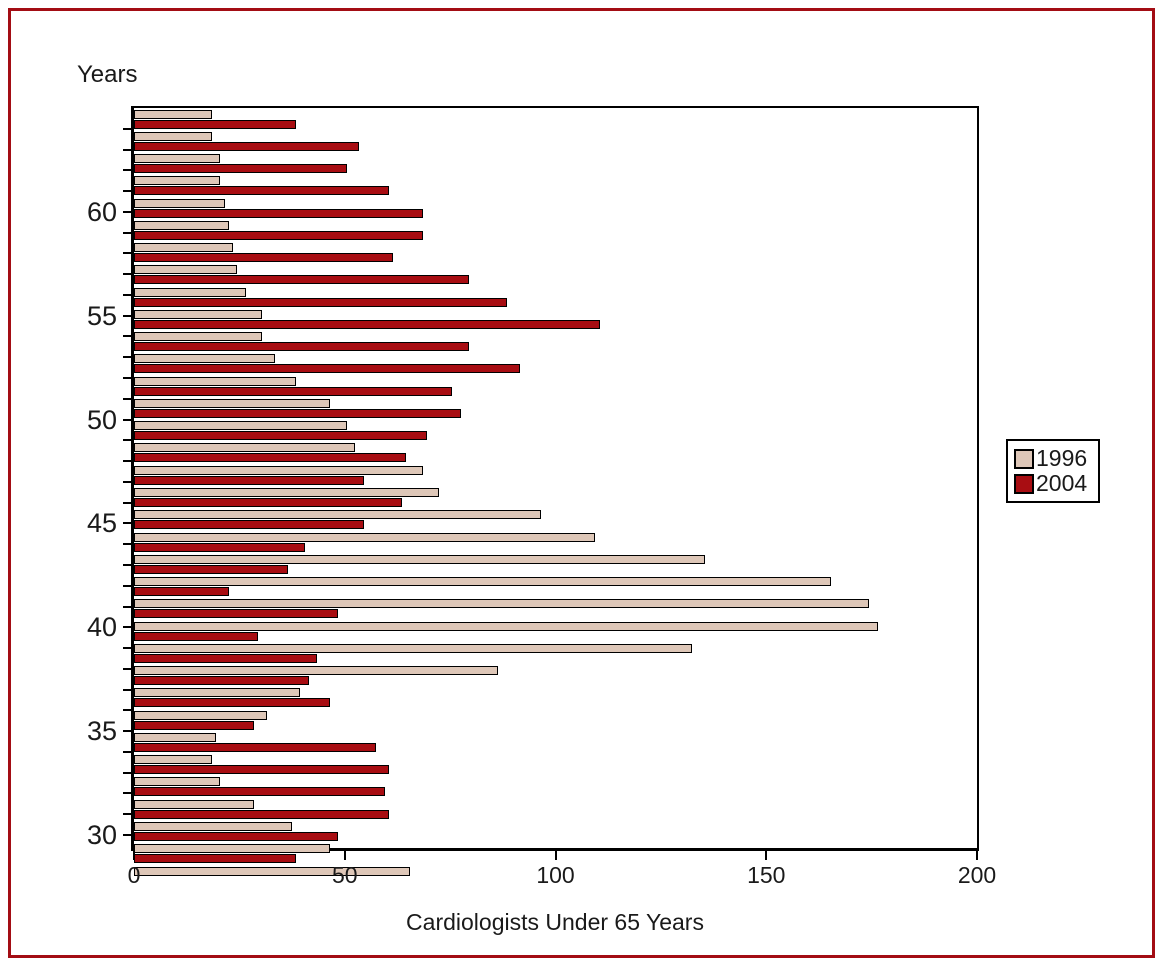 This screenshot has width=1169, height=974. Describe the element at coordinates (1024, 483) in the screenshot. I see `legend-swatch-2004-icon` at that location.